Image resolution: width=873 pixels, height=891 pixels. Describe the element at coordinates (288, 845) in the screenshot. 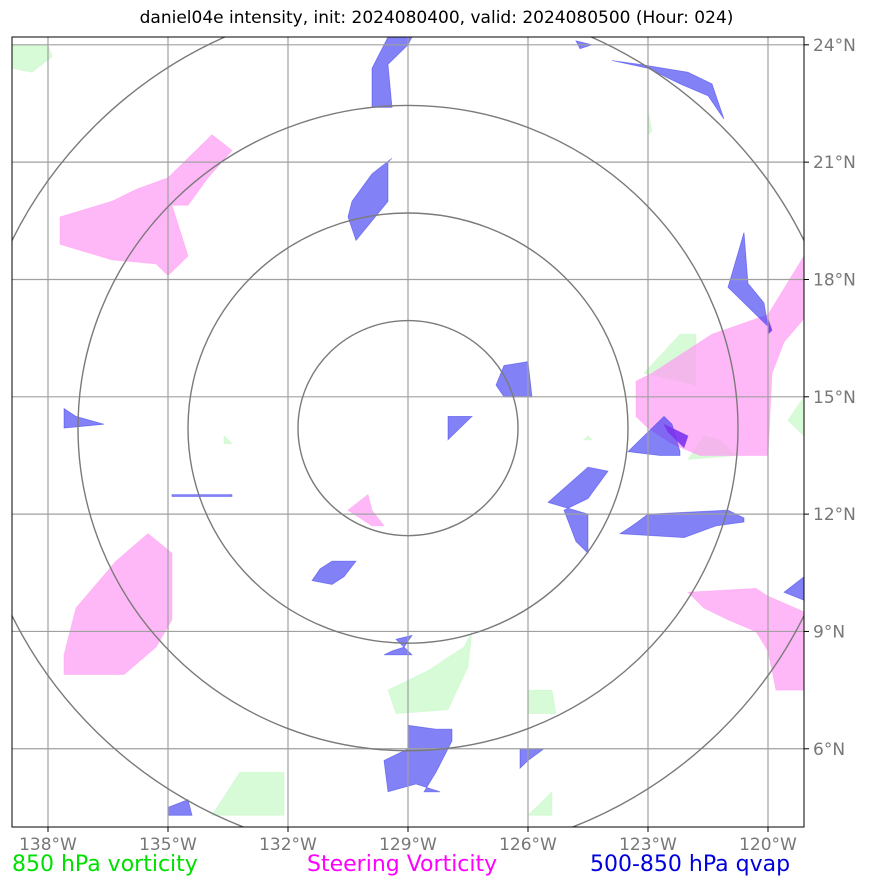

I see `x-tick-label: 132°W` at that location.